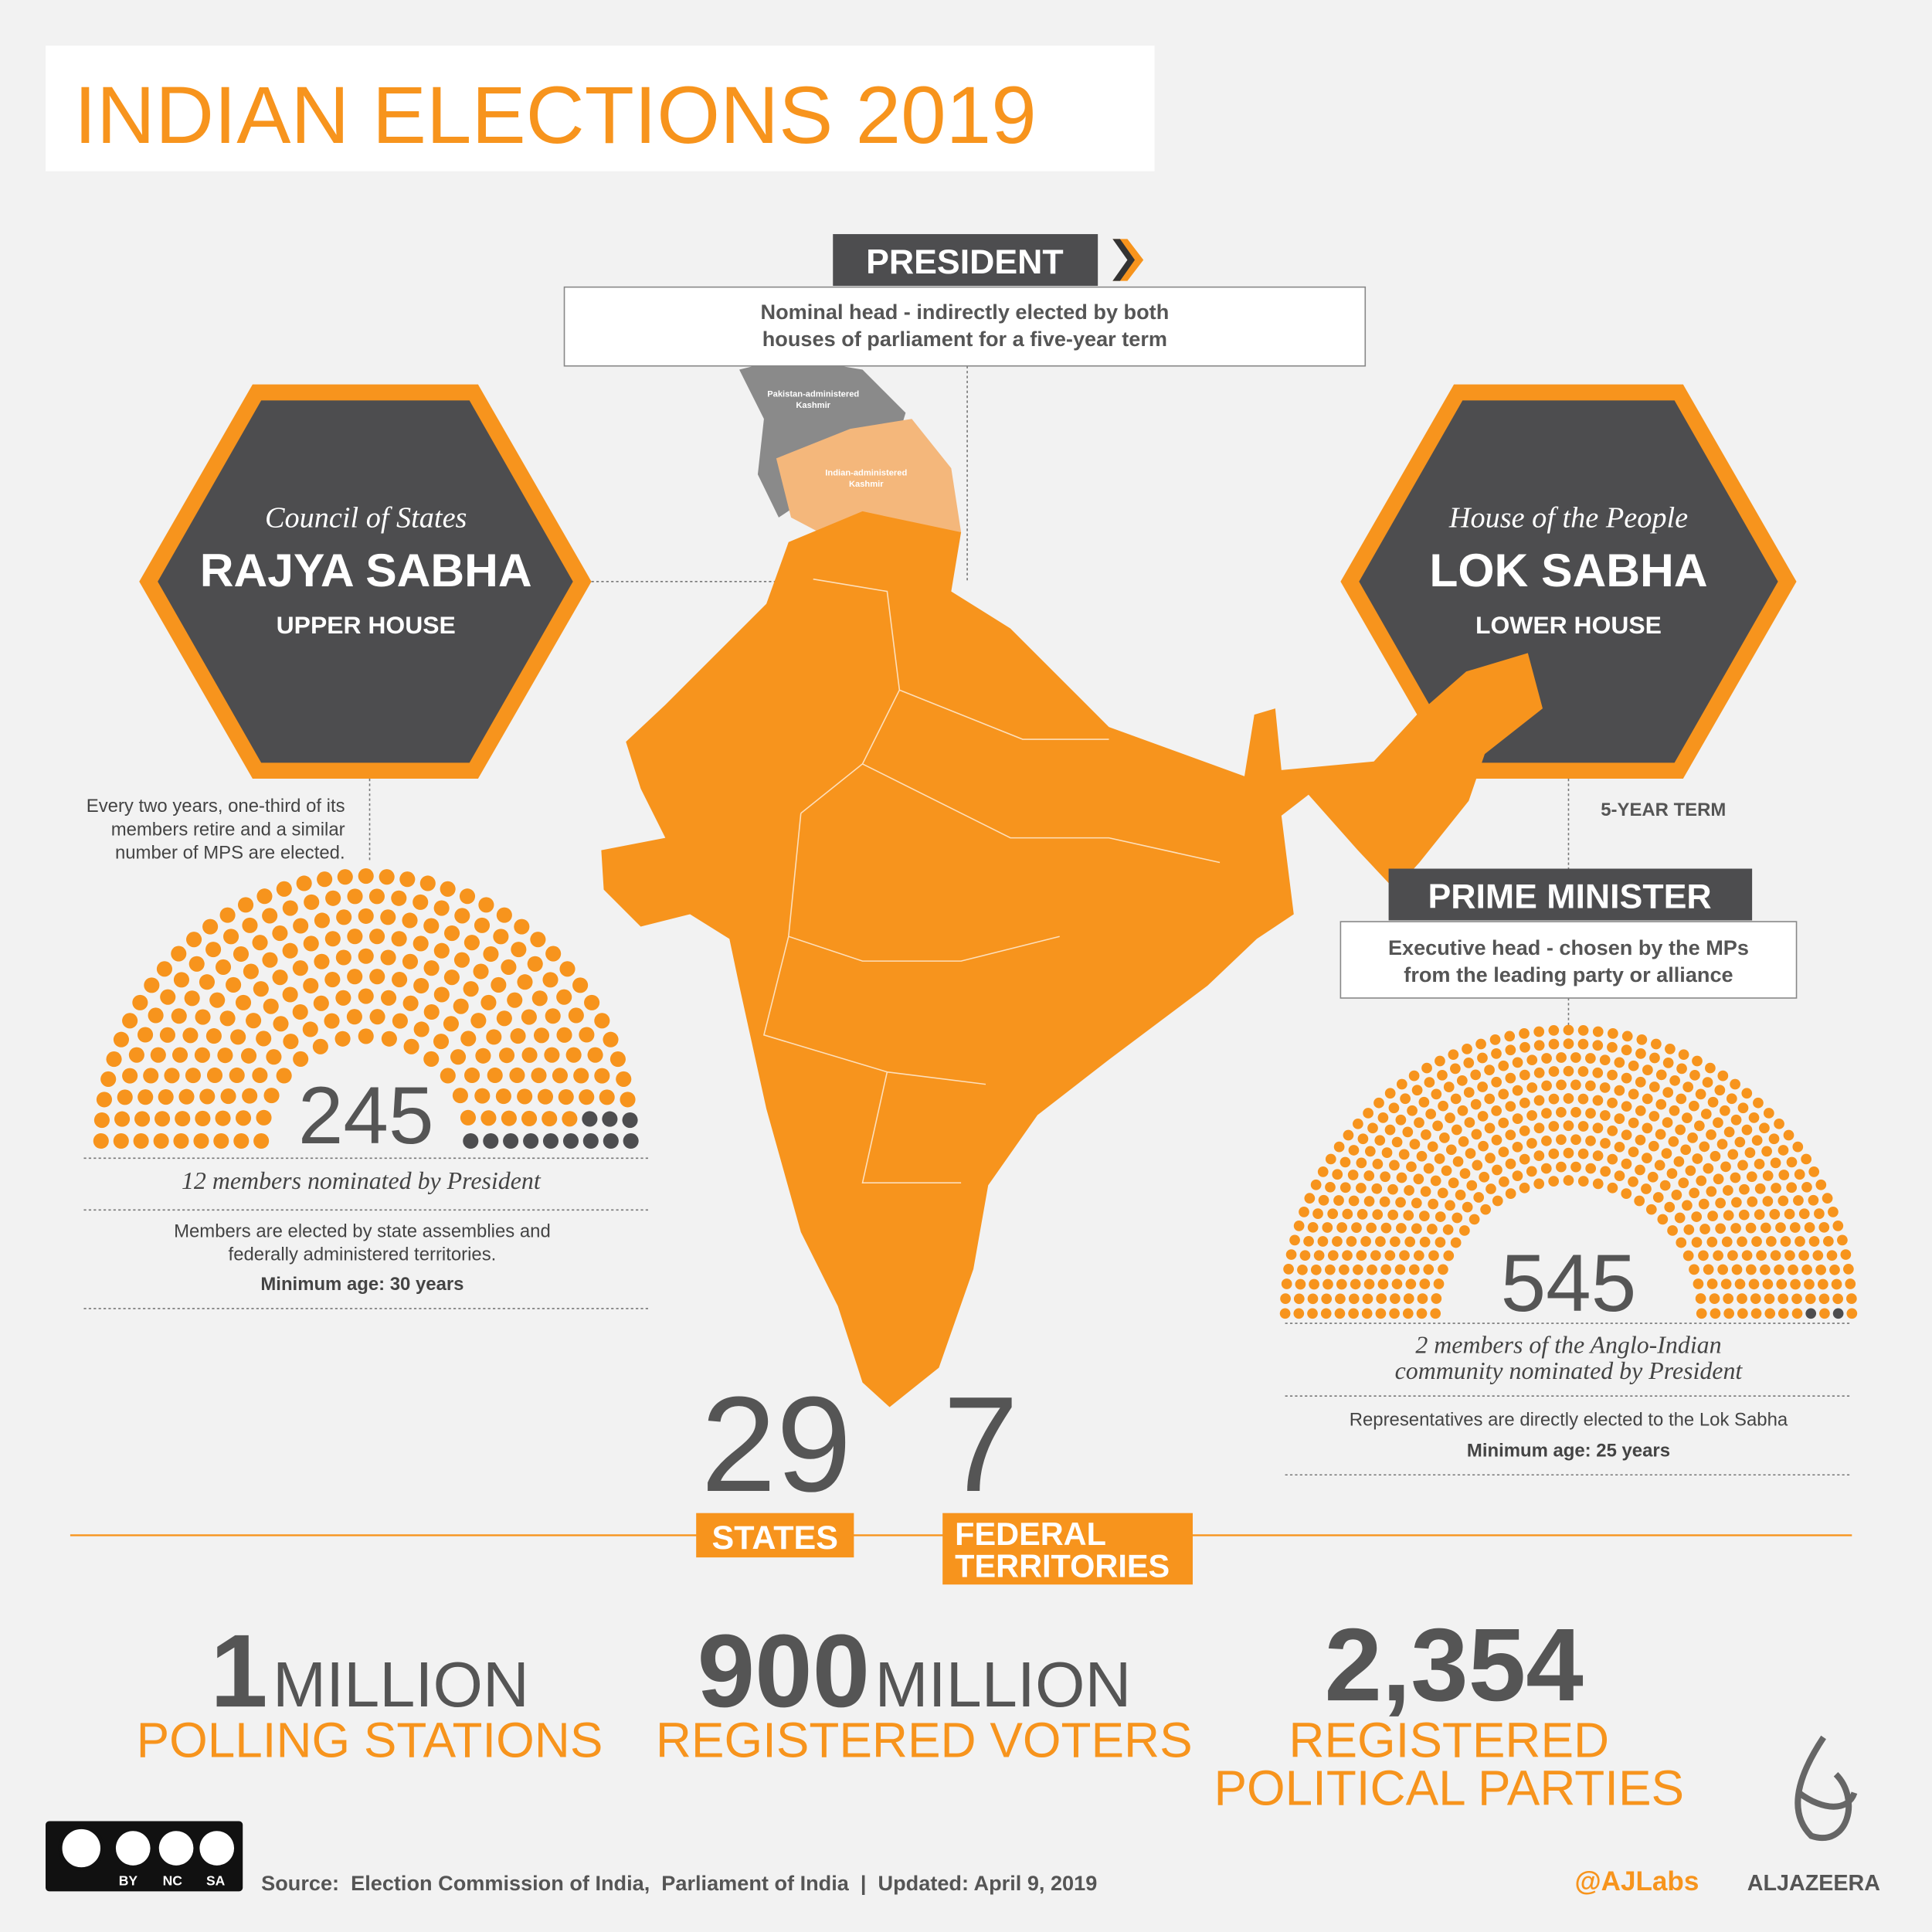 Image resolution: width=1932 pixels, height=1932 pixels. I want to click on president-description-box, so click(965, 327).